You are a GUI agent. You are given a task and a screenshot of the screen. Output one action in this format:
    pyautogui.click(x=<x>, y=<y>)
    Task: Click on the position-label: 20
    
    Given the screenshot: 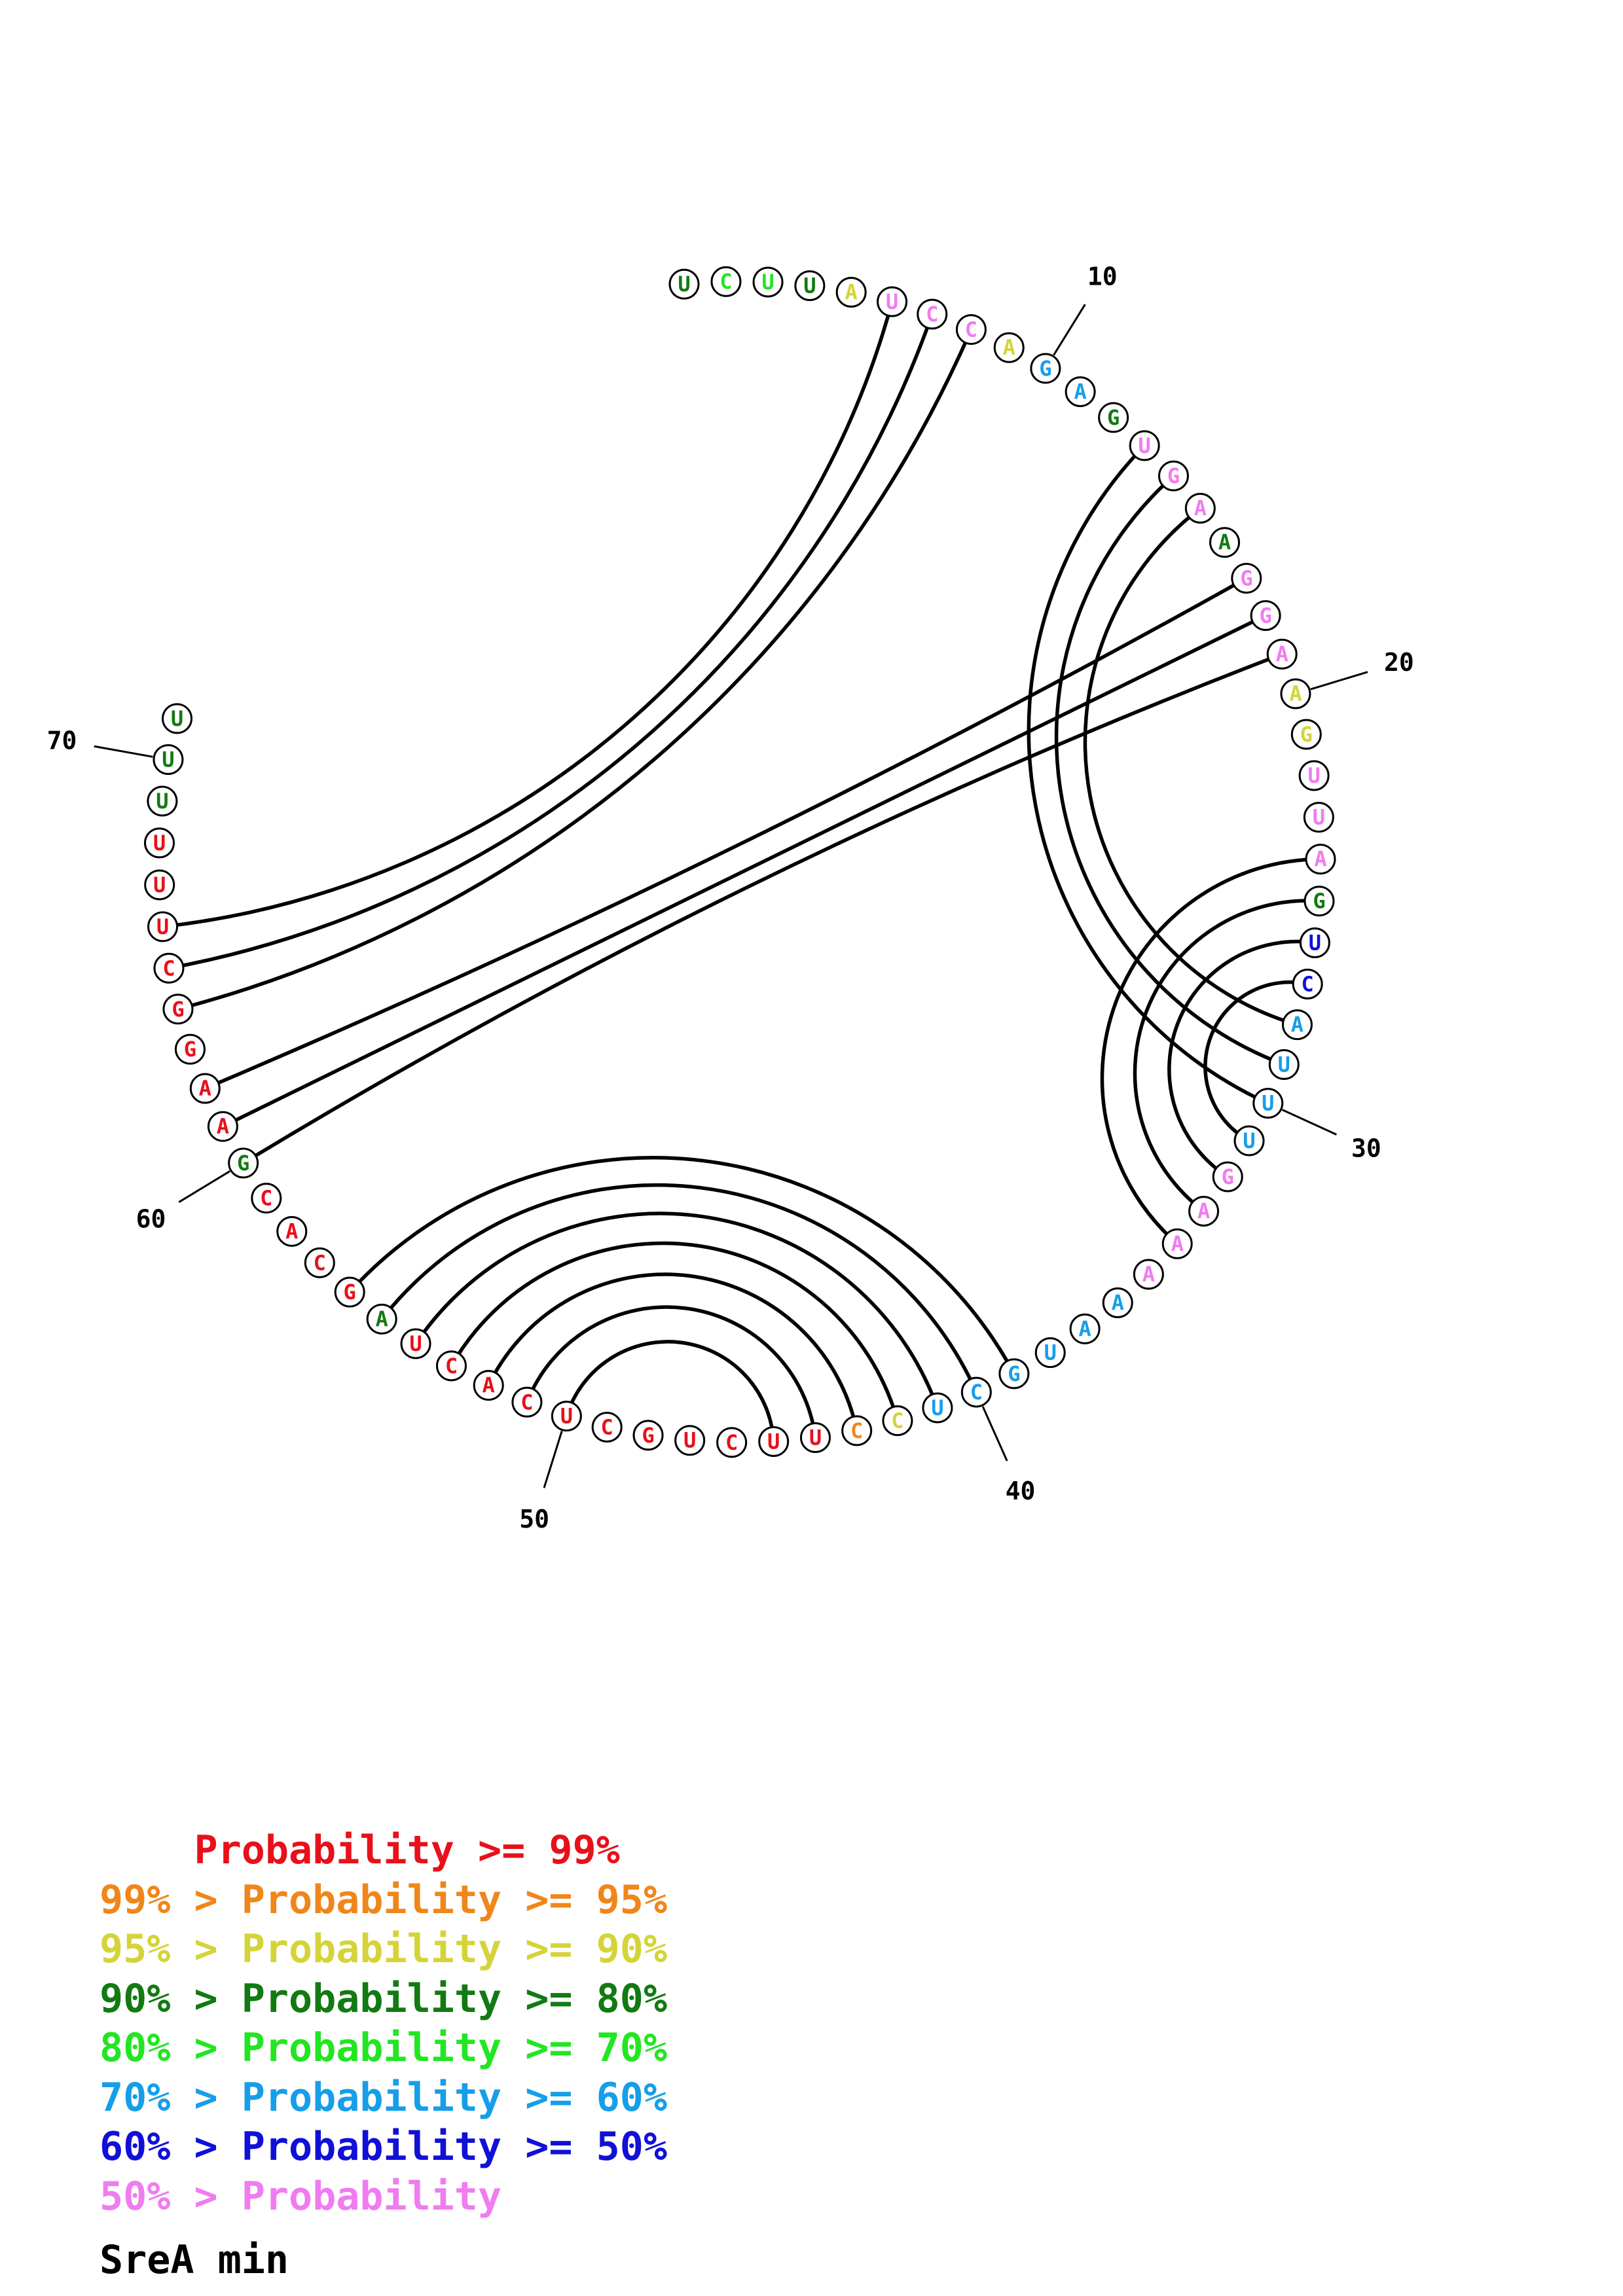 What is the action you would take?
    pyautogui.click(x=1399, y=662)
    